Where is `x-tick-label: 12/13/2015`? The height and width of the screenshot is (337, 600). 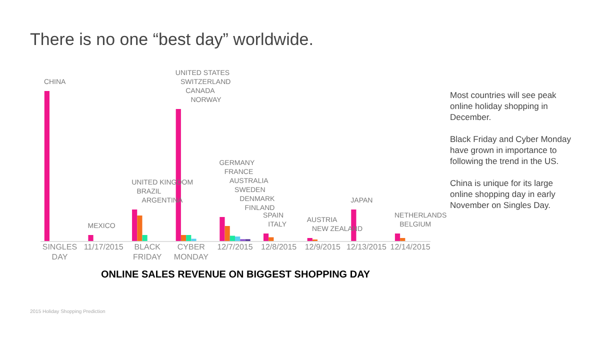 x-tick-label: 12/13/2015 is located at coordinates (367, 247).